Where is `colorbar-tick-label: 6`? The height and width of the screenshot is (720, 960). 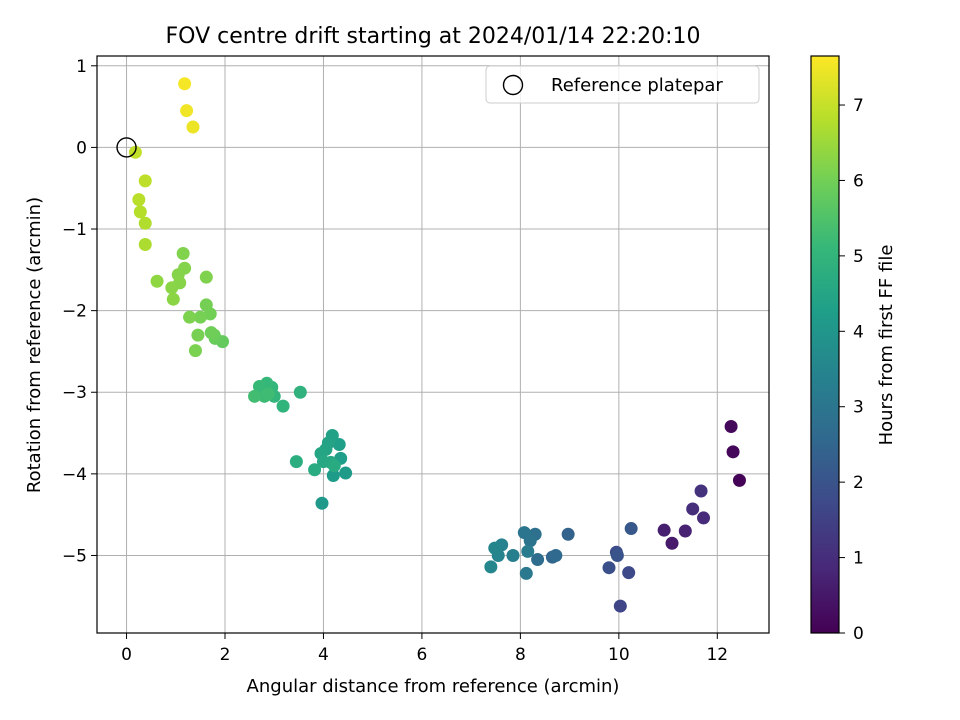 colorbar-tick-label: 6 is located at coordinates (858, 181).